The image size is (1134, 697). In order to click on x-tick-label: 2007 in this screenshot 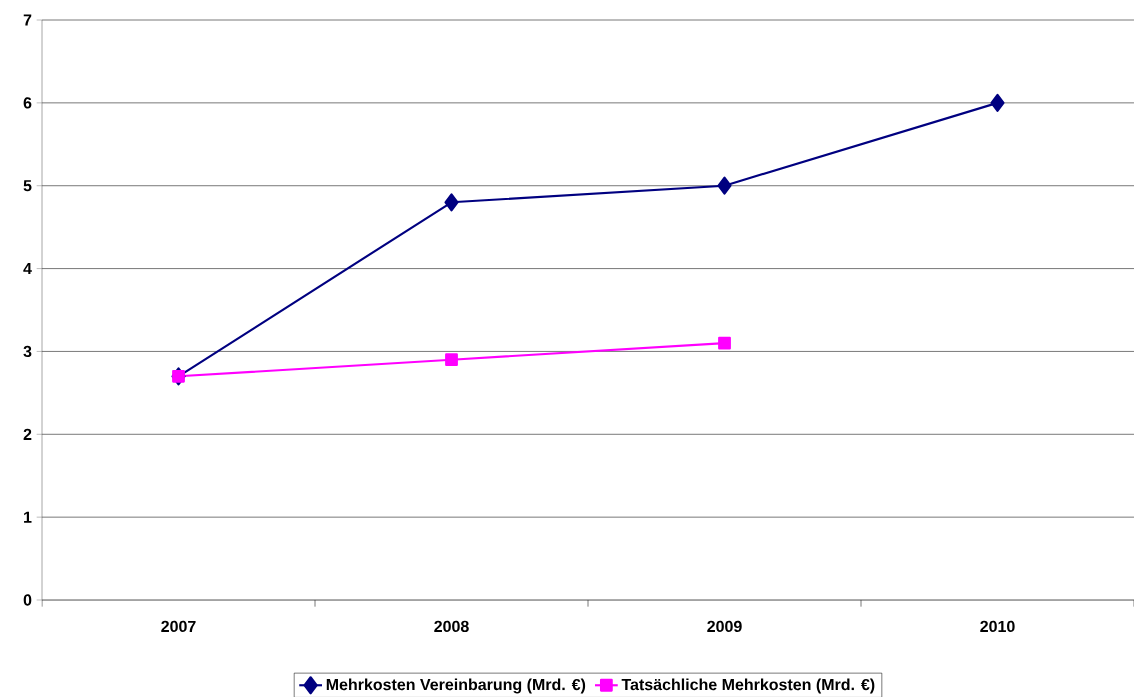, I will do `click(178, 626)`.